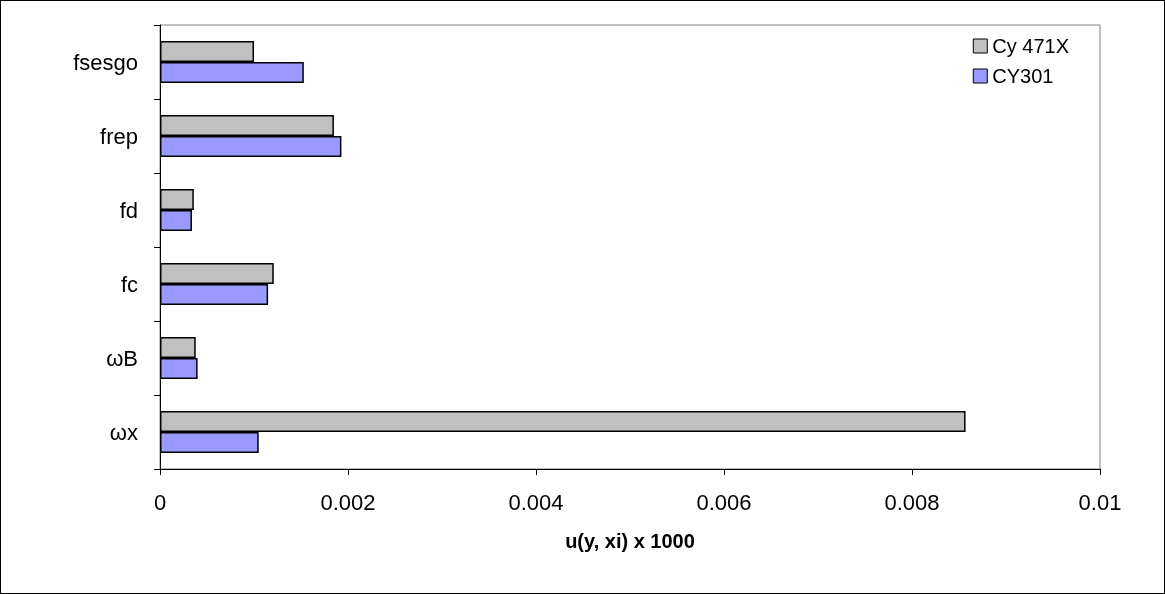 Image resolution: width=1165 pixels, height=594 pixels. Describe the element at coordinates (105, 62) in the screenshot. I see `y-tick-label: fsesgo` at that location.